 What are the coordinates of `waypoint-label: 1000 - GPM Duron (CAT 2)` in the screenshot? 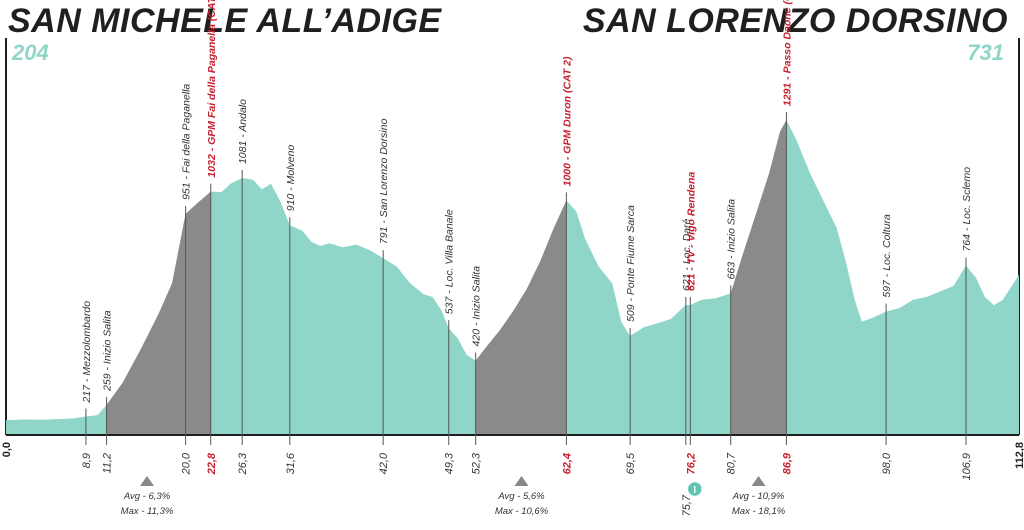 It's located at (567, 121).